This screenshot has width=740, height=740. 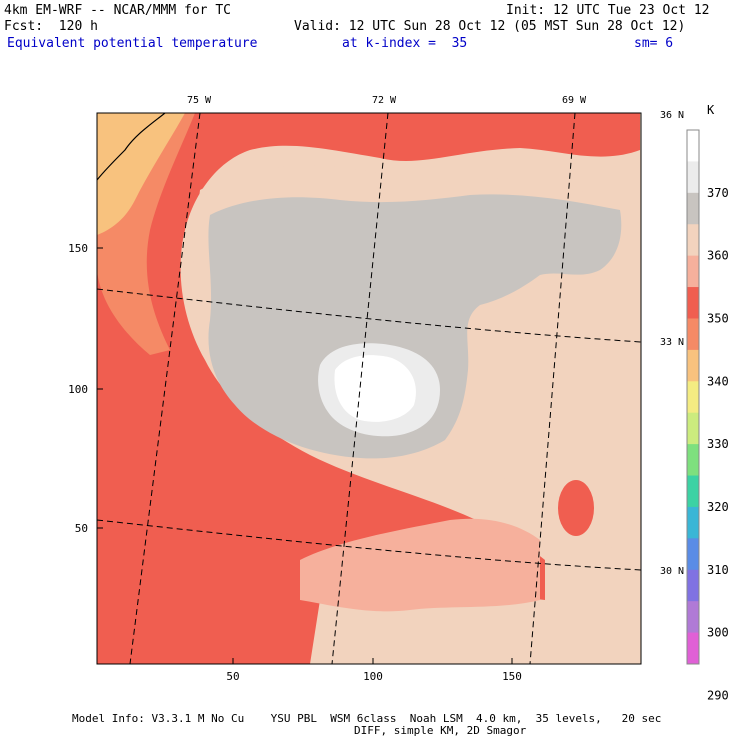 What do you see at coordinates (51, 26) in the screenshot?
I see `forecast-hour: Fcst: 120 h` at bounding box center [51, 26].